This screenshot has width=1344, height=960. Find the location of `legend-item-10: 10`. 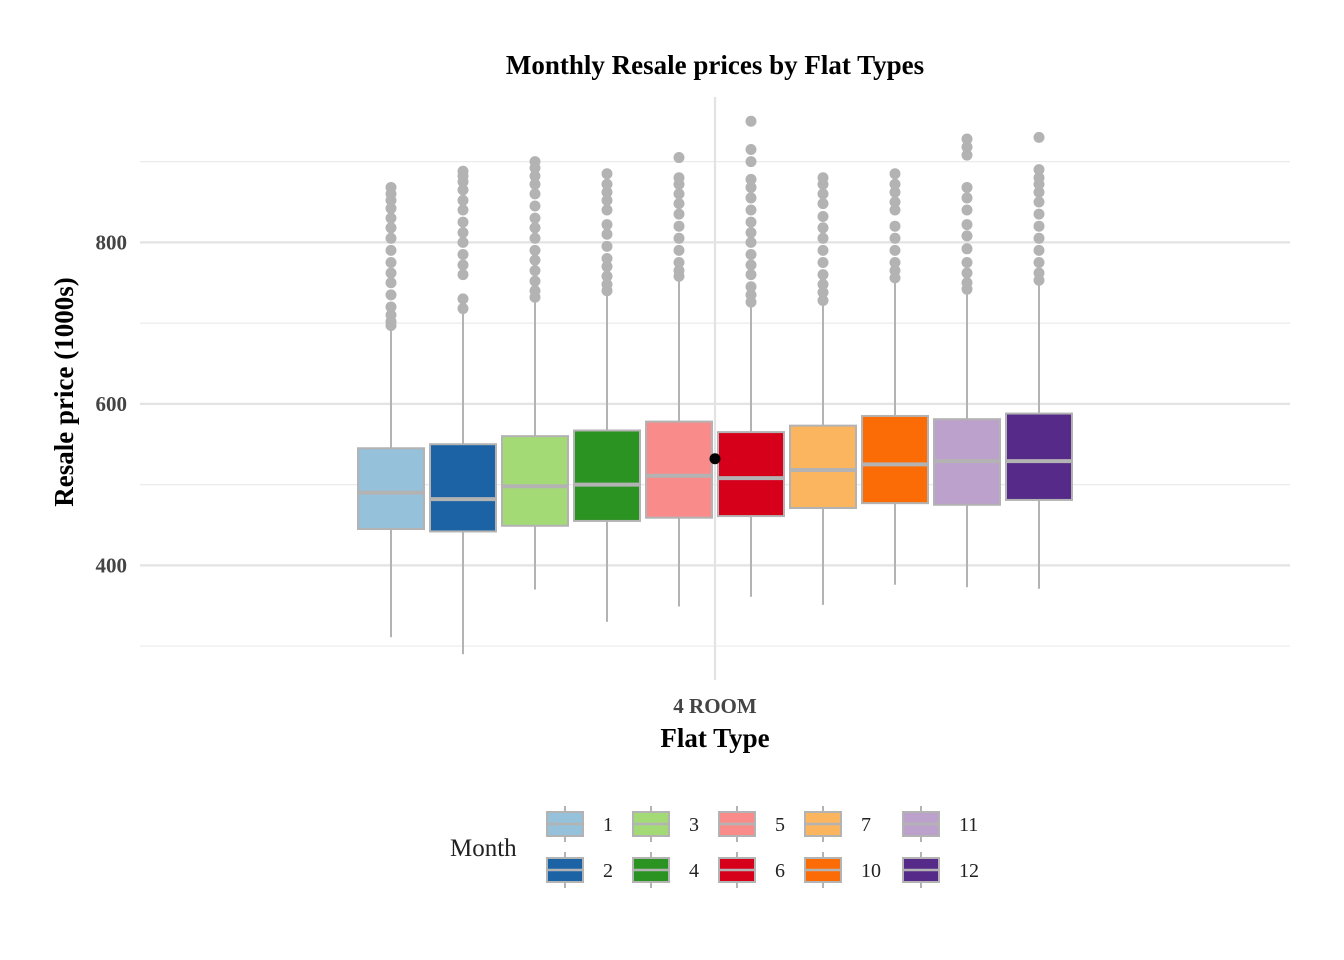

legend-item-10: 10 is located at coordinates (842, 870).